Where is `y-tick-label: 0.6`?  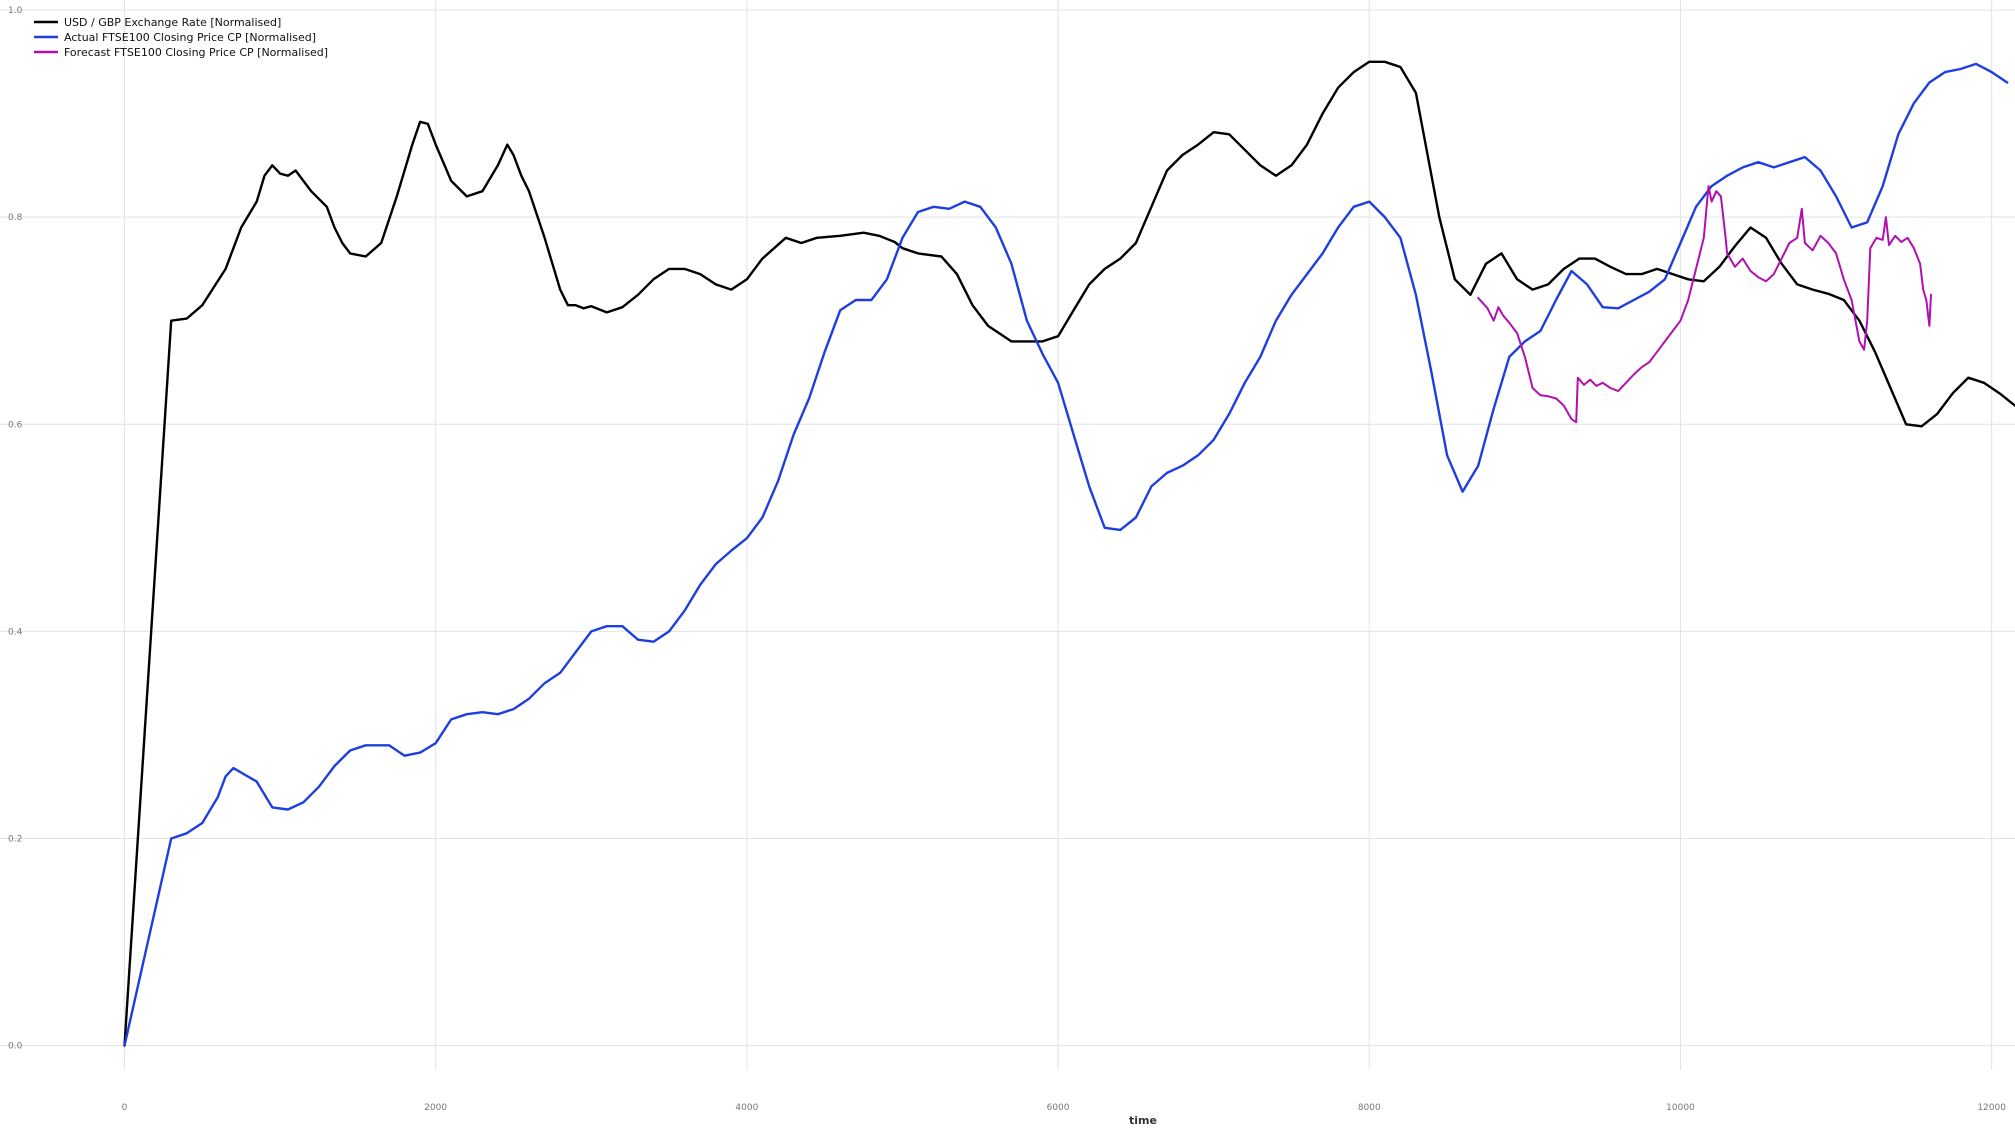
y-tick-label: 0.6 is located at coordinates (15, 425).